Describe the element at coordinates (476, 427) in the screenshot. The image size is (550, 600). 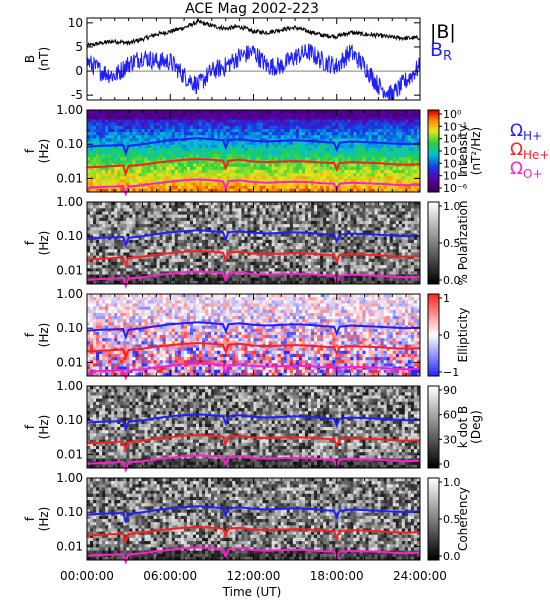
I see `colorbar-label: (Deg)` at that location.